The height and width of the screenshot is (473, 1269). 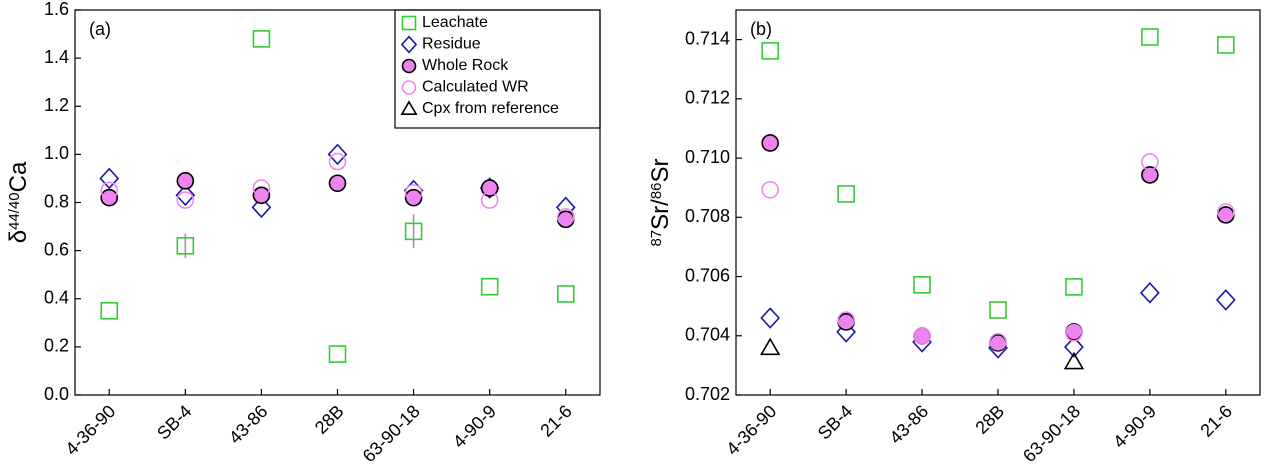 I want to click on y-tick-label: 0.714, so click(x=707, y=38).